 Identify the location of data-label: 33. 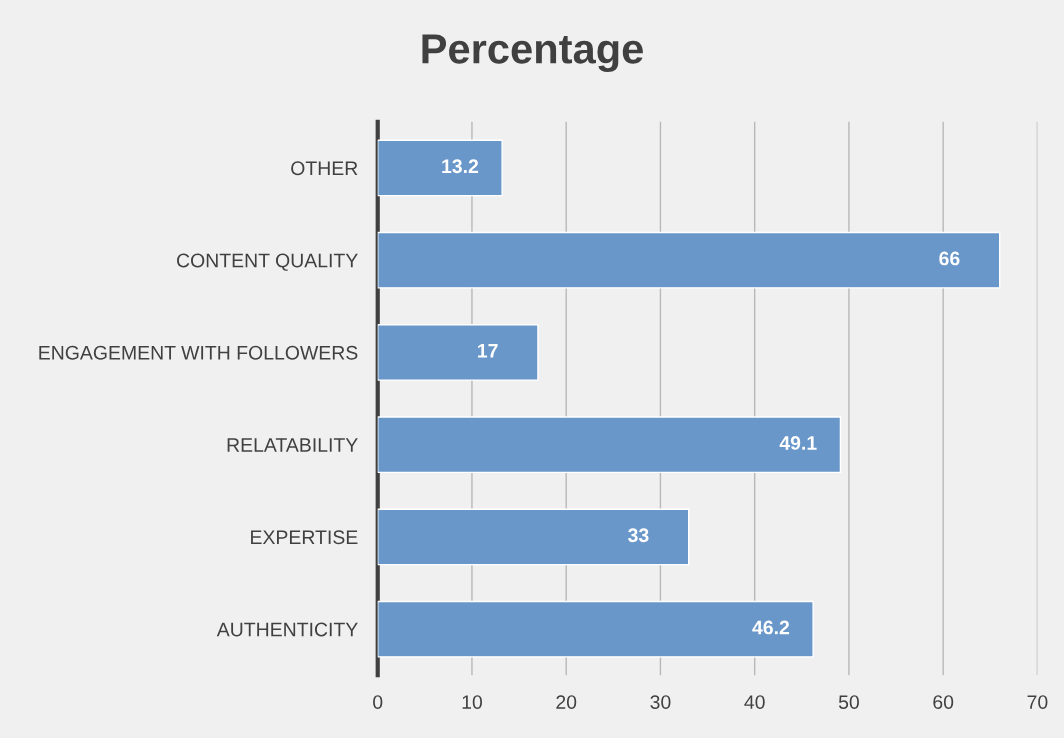
(638, 535).